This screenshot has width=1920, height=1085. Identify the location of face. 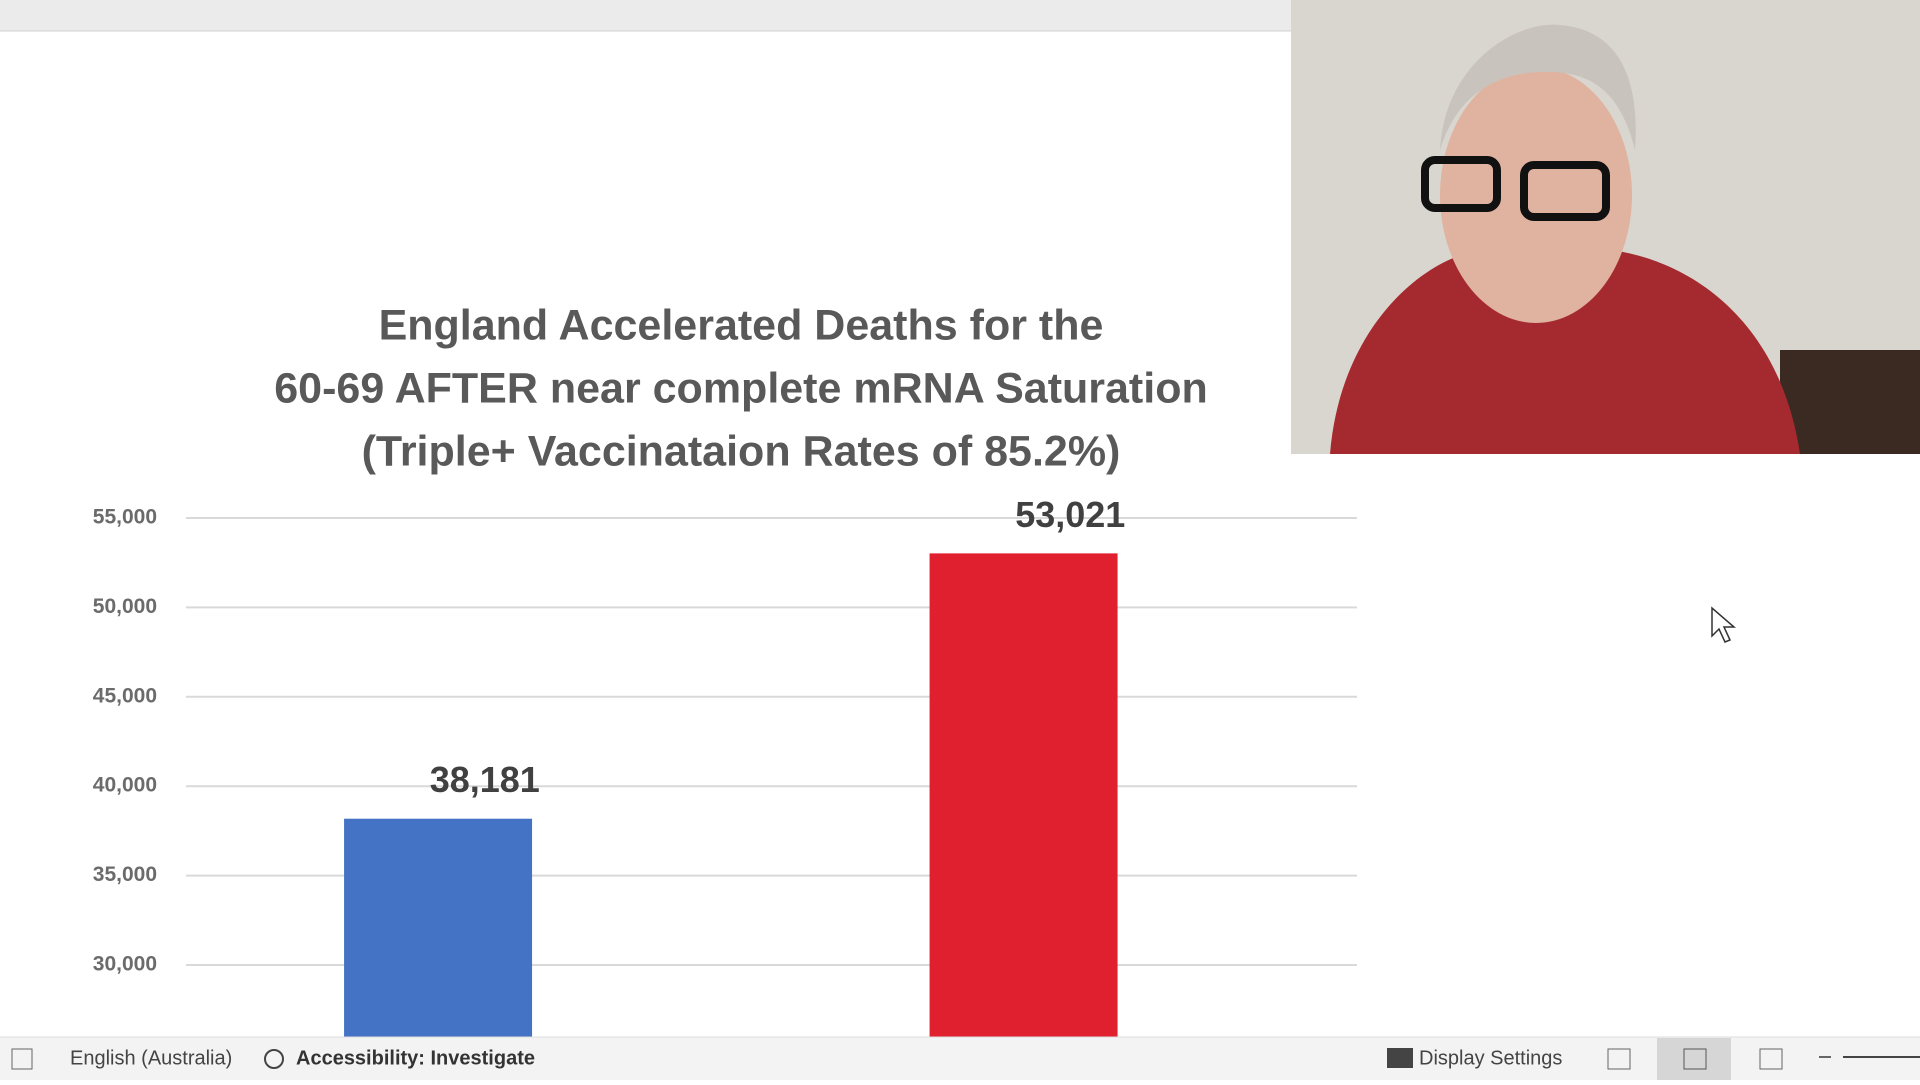
(1536, 195).